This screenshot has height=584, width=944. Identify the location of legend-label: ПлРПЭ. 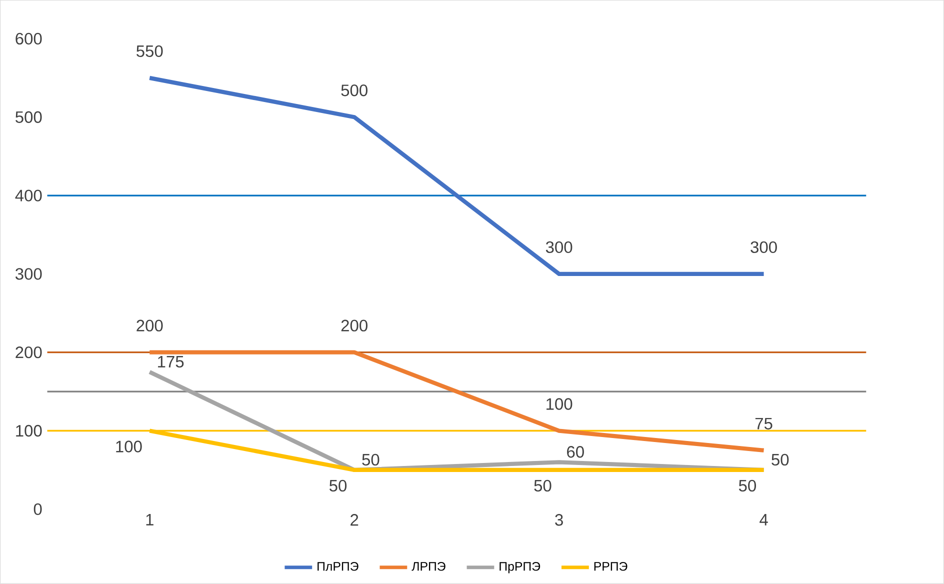
(338, 566).